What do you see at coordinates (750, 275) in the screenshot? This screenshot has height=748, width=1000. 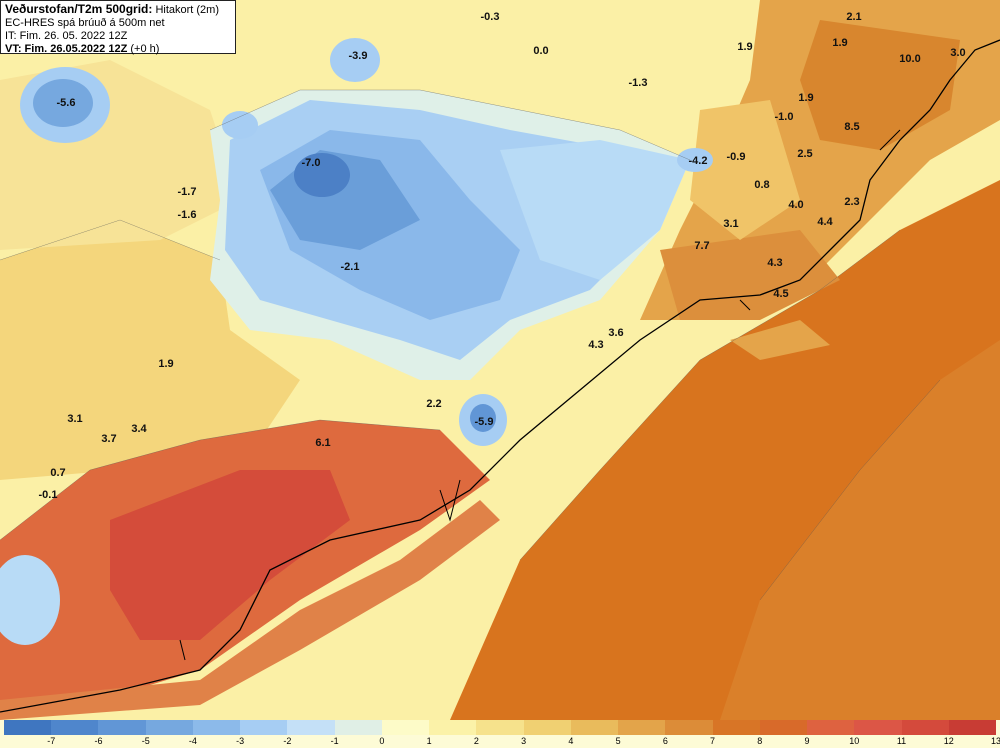 I see `east-coast-warm` at bounding box center [750, 275].